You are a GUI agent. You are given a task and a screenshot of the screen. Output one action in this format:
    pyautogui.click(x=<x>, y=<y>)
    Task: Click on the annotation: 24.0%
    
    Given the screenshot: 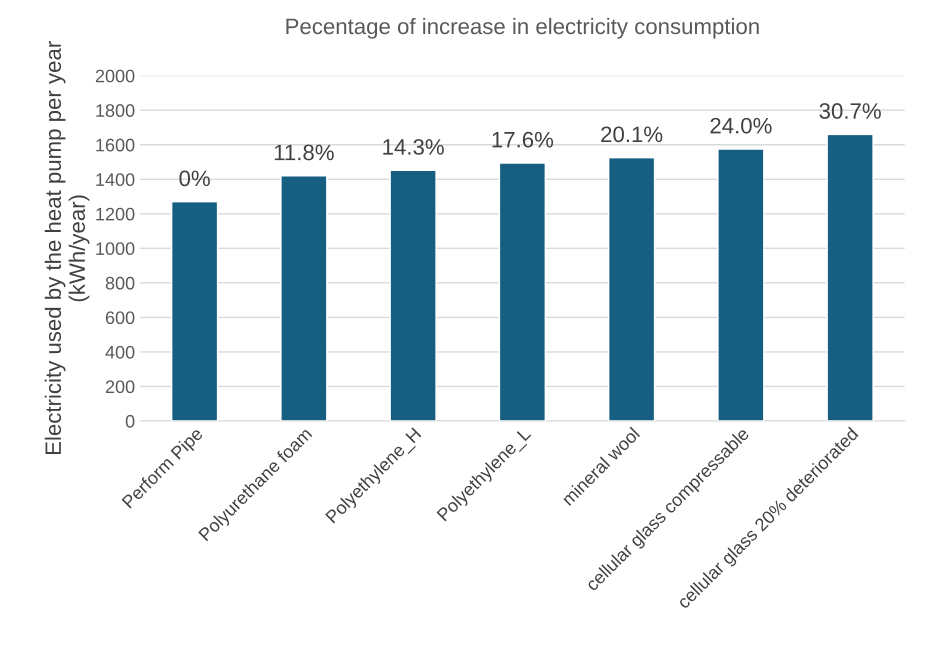 What is the action you would take?
    pyautogui.click(x=741, y=126)
    